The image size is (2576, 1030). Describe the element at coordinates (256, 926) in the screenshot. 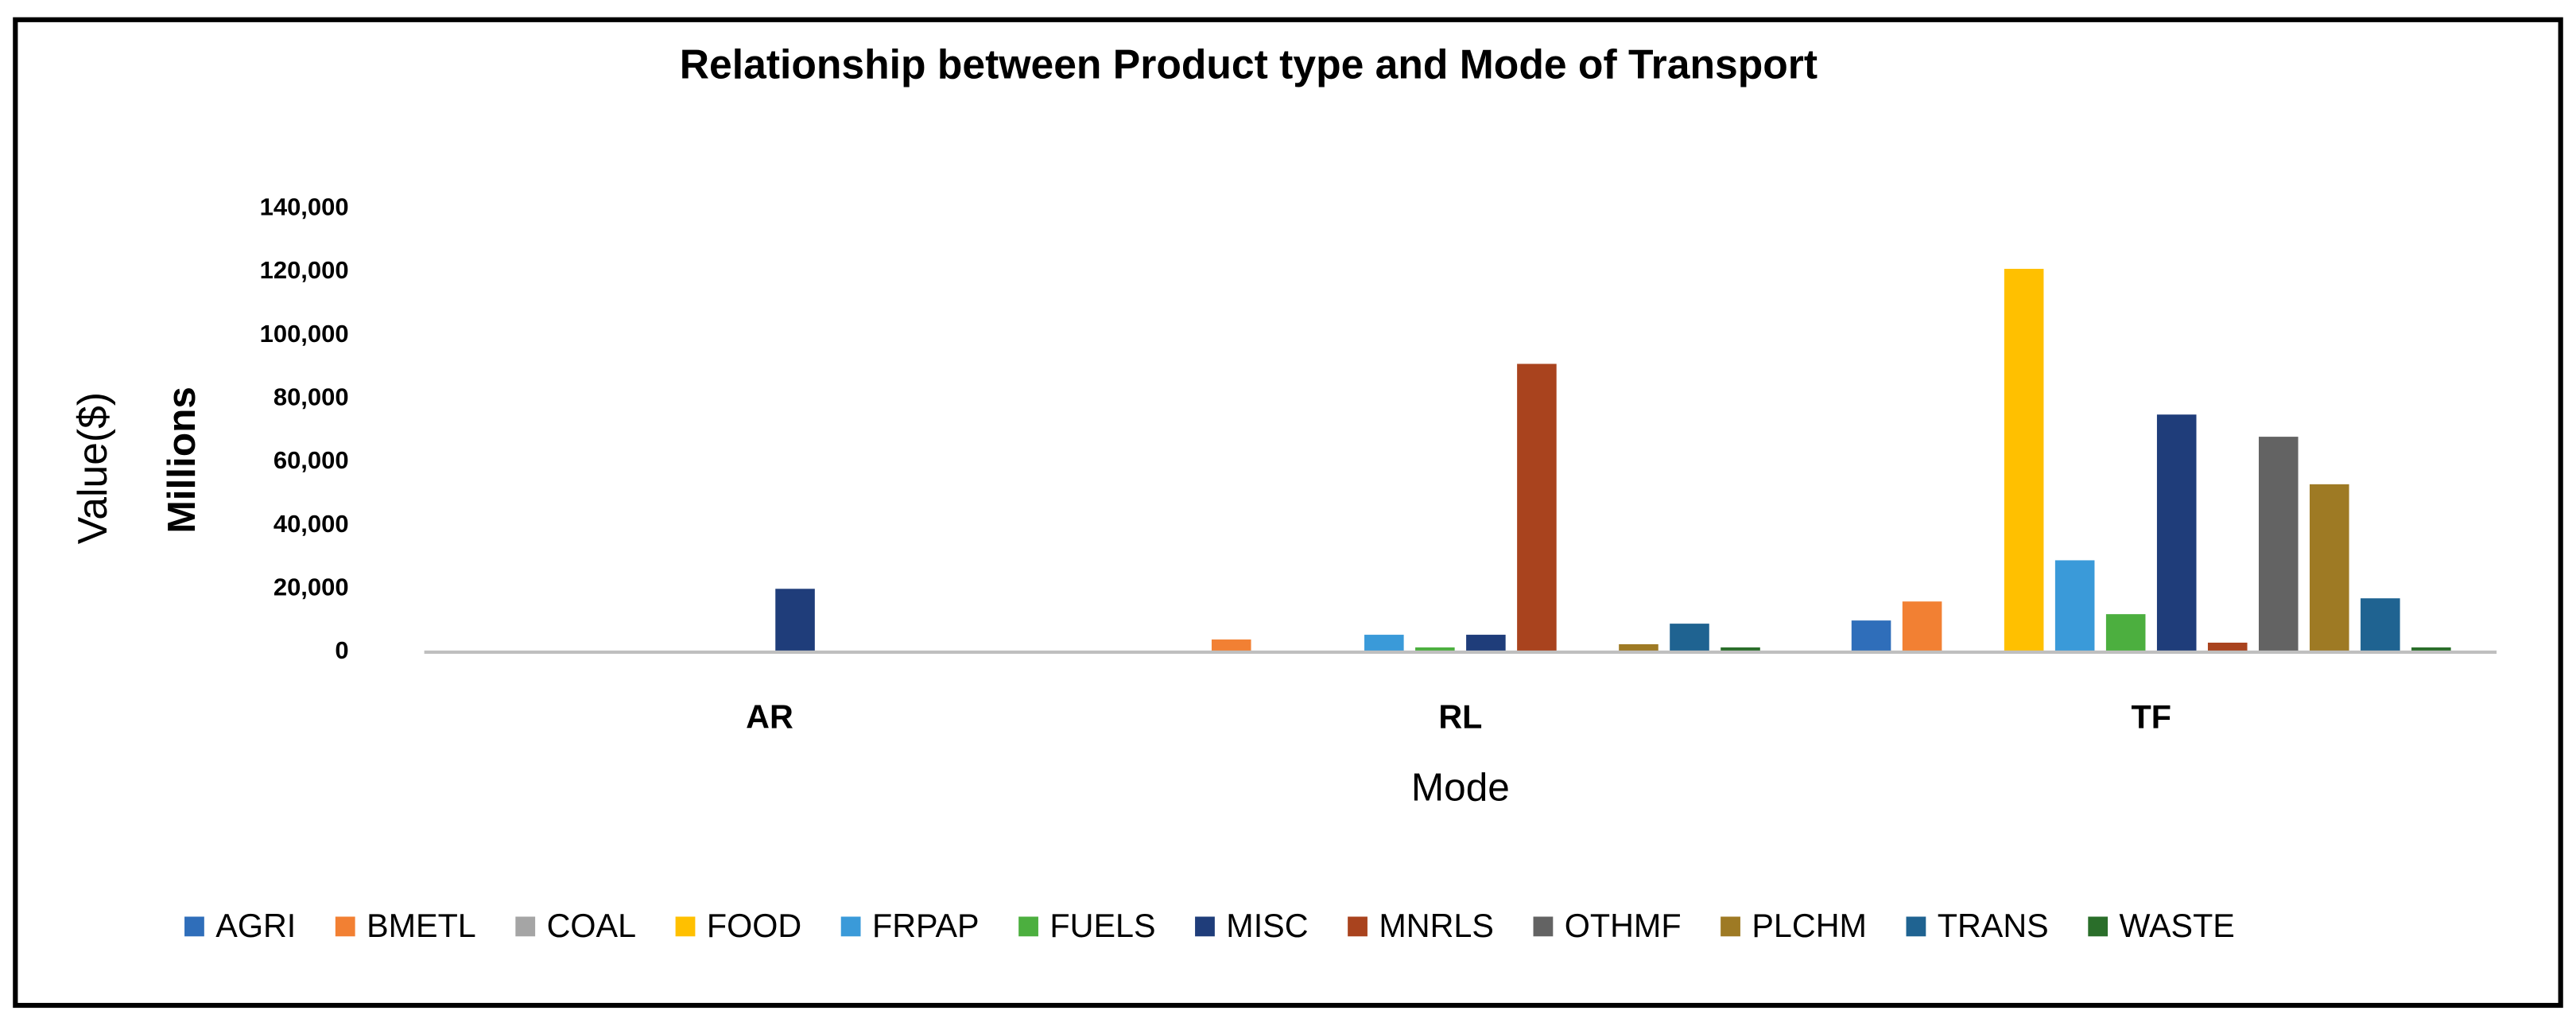

I see `legend-label: AGRI` at that location.